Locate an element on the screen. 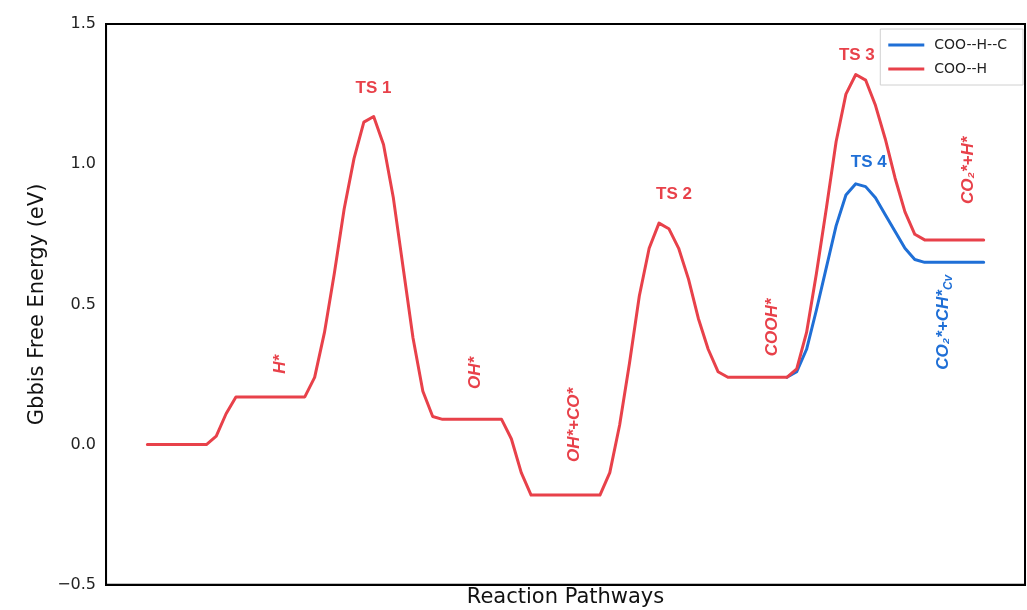  annotation: H* is located at coordinates (280, 363).